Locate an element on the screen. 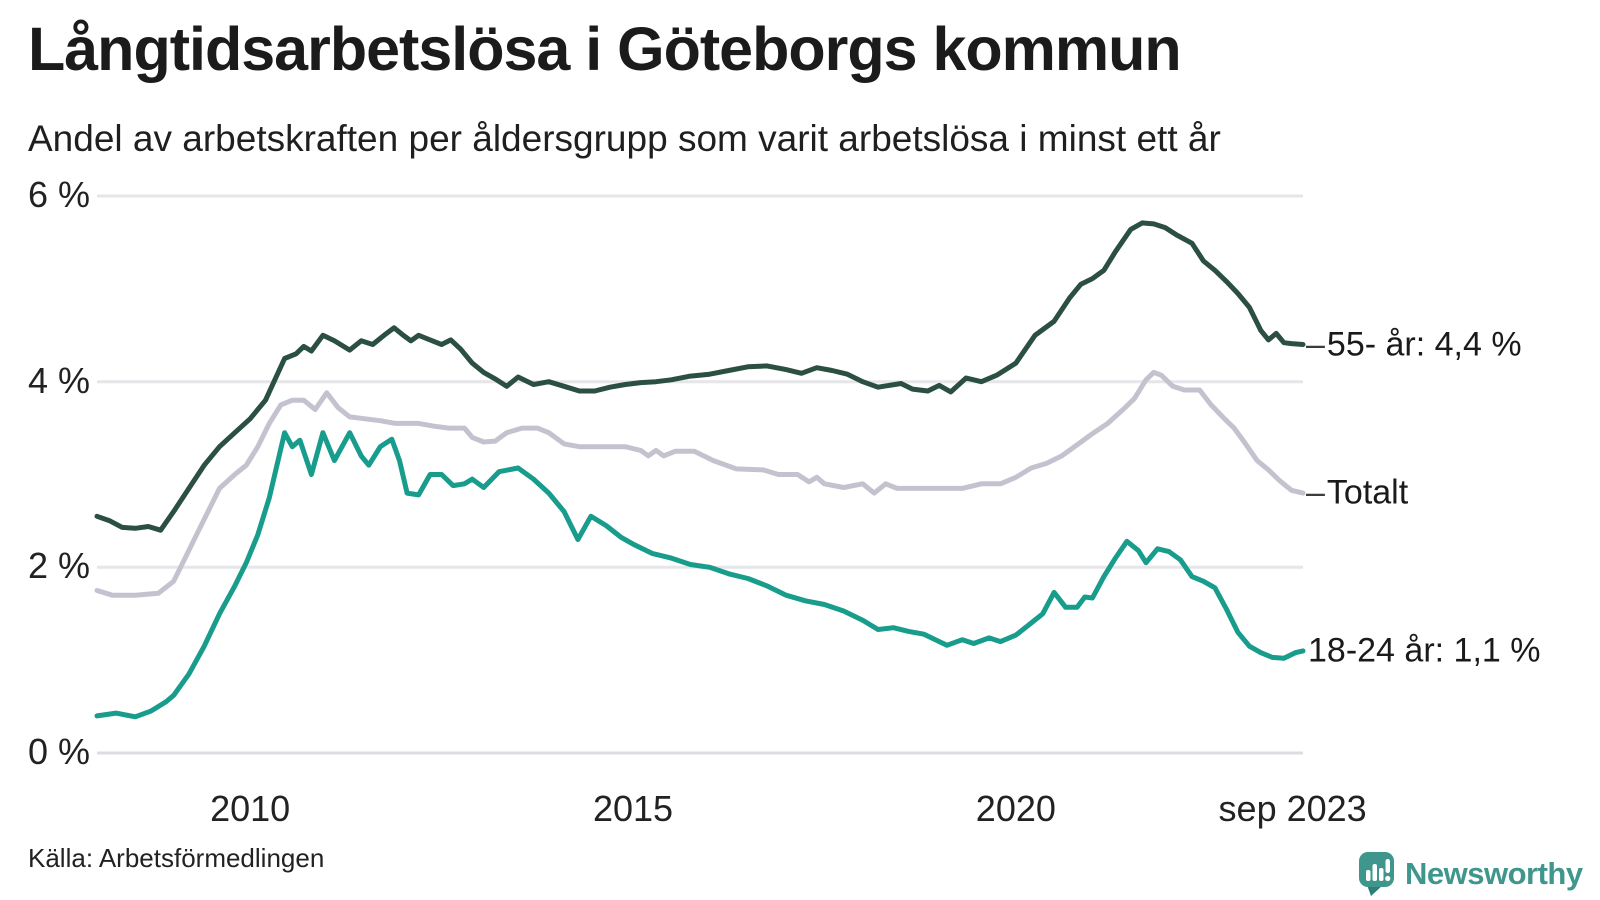 Image resolution: width=1600 pixels, height=900 pixels. newsworthy-speech-bubble-chart-icon is located at coordinates (1376, 874).